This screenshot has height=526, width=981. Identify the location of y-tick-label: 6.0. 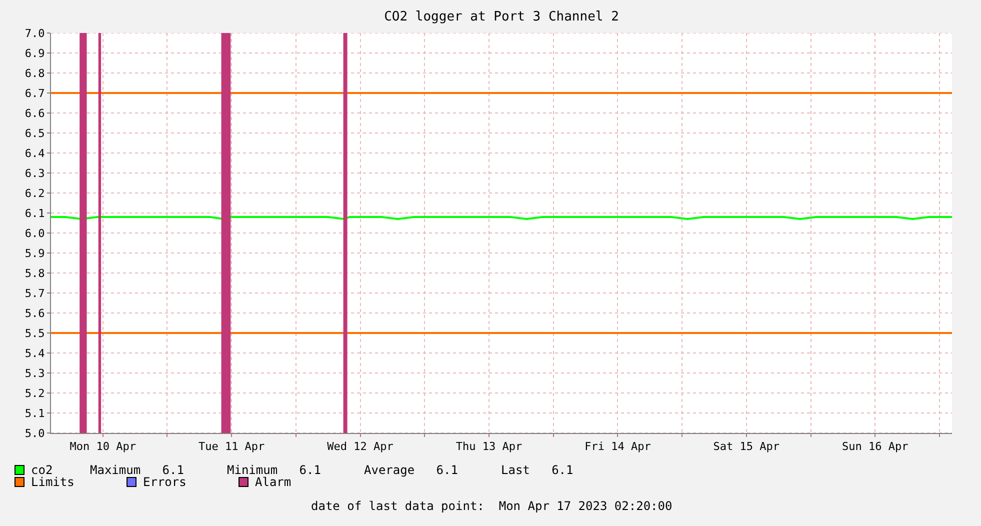
(34, 233).